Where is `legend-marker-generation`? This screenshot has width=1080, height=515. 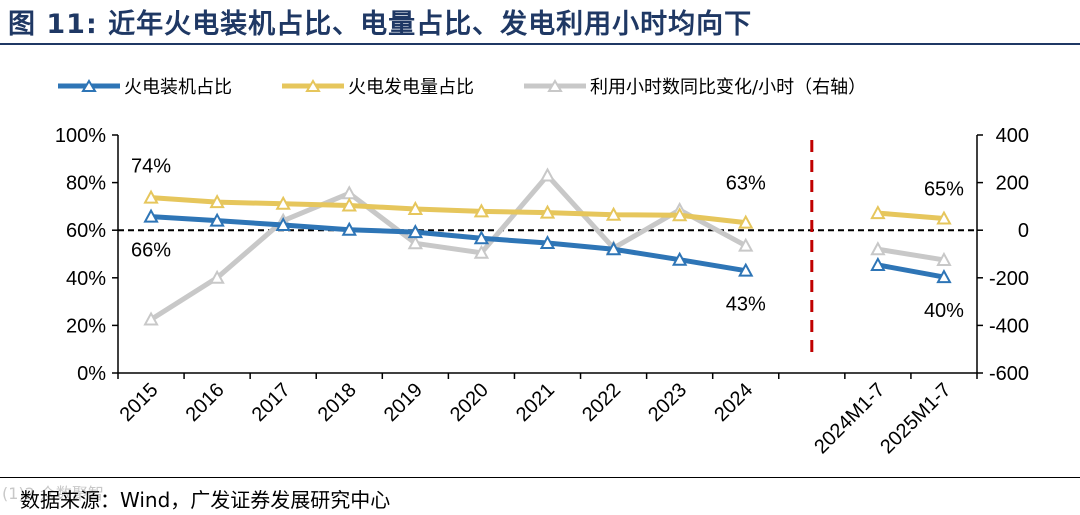 legend-marker-generation is located at coordinates (313, 85).